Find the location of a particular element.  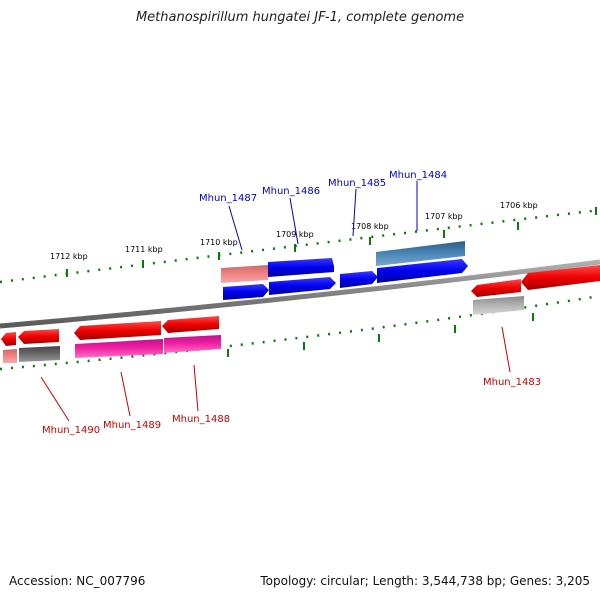

gene-label-mhun-1486: Mhun_1486 is located at coordinates (291, 191).